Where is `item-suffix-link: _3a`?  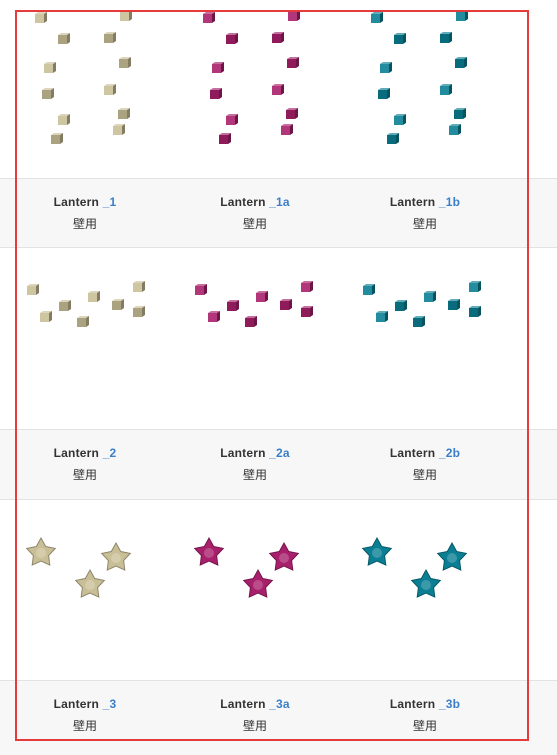
item-suffix-link: _3a is located at coordinates (279, 704).